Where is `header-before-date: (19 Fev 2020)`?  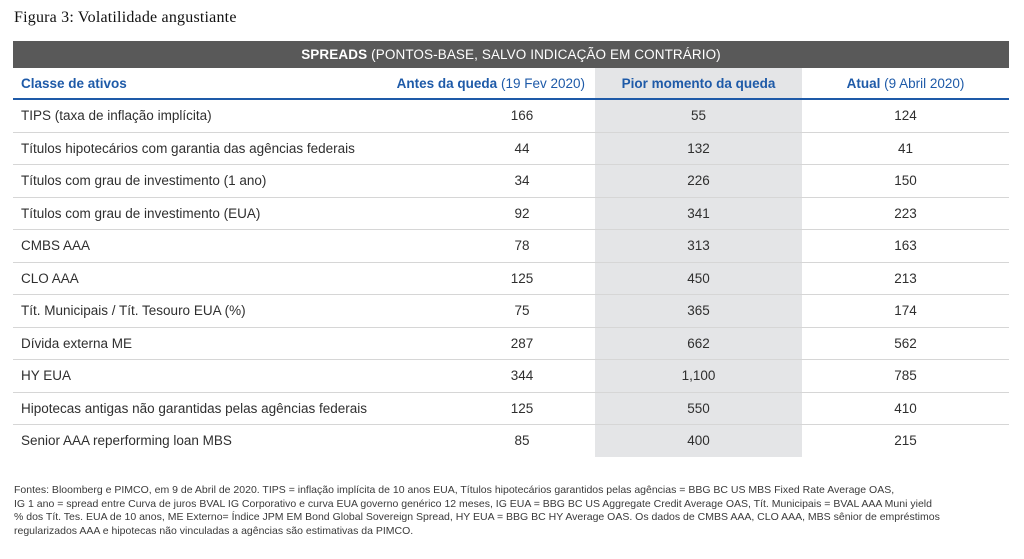 header-before-date: (19 Fev 2020) is located at coordinates (542, 83).